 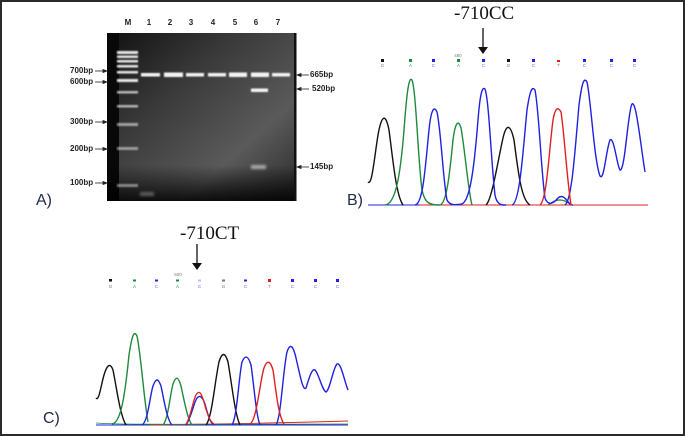 What do you see at coordinates (213, 22) in the screenshot?
I see `lane-label-4: 4` at bounding box center [213, 22].